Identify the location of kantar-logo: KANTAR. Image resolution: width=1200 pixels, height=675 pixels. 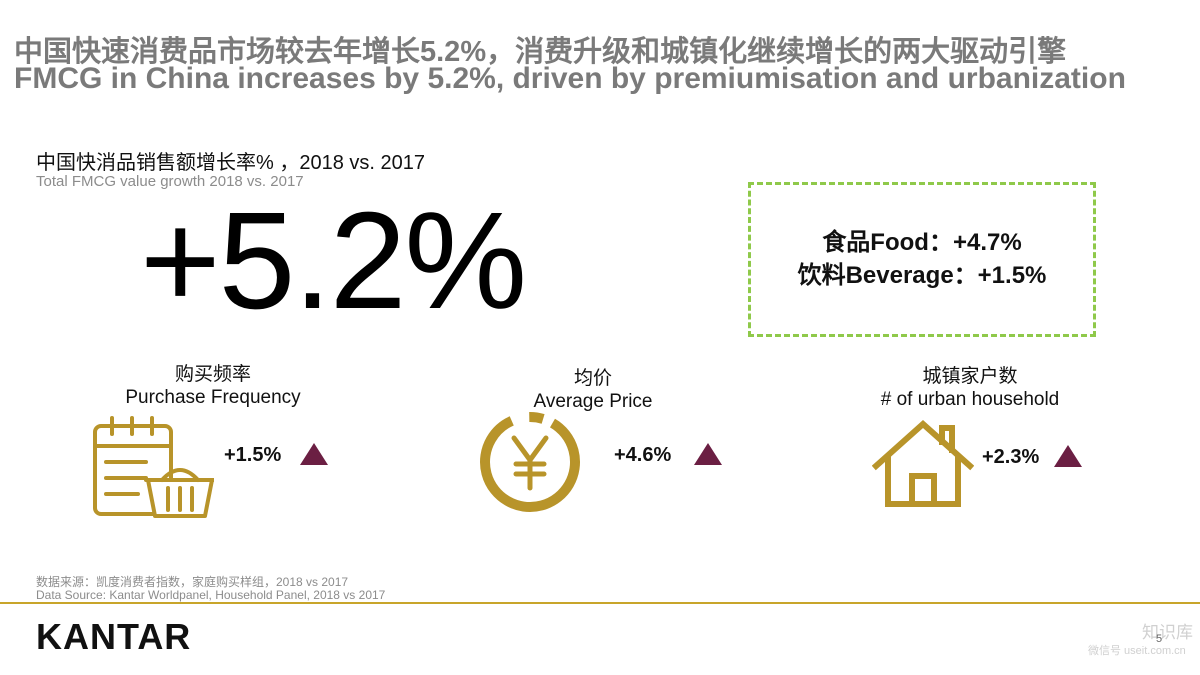
(114, 636).